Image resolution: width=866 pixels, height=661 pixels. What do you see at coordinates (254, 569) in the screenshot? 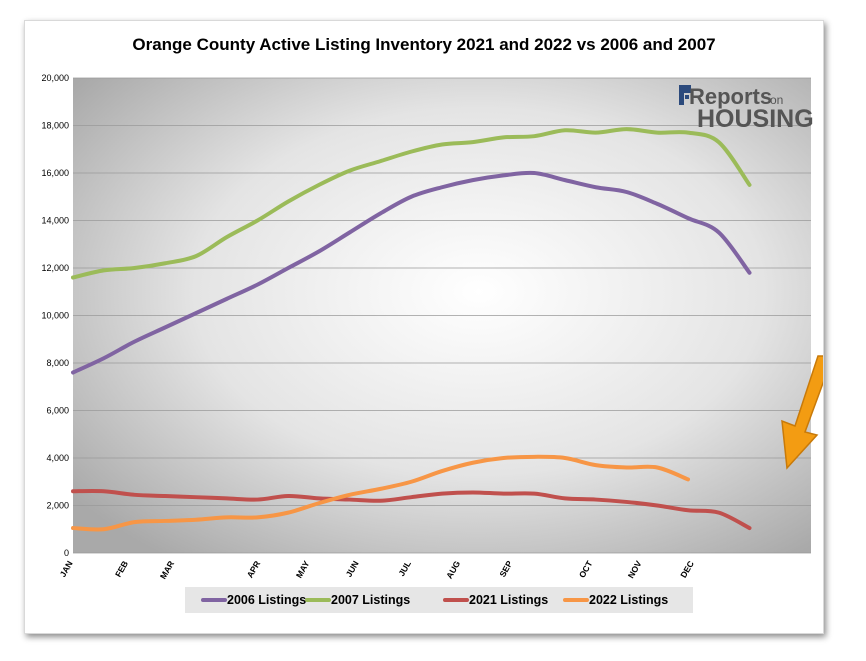
I see `x-tick-label: APR` at bounding box center [254, 569].